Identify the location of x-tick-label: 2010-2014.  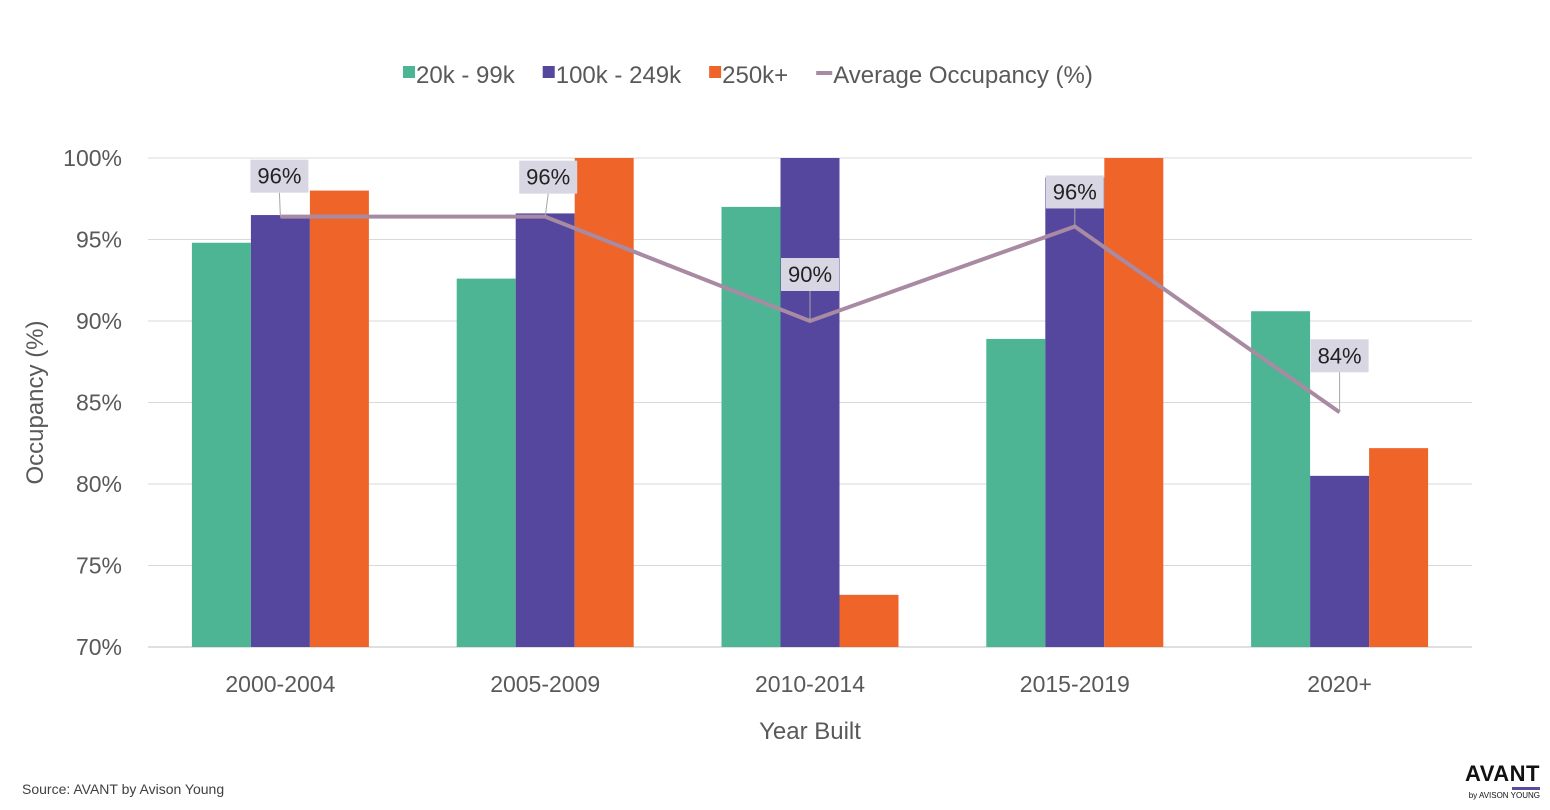
(810, 684).